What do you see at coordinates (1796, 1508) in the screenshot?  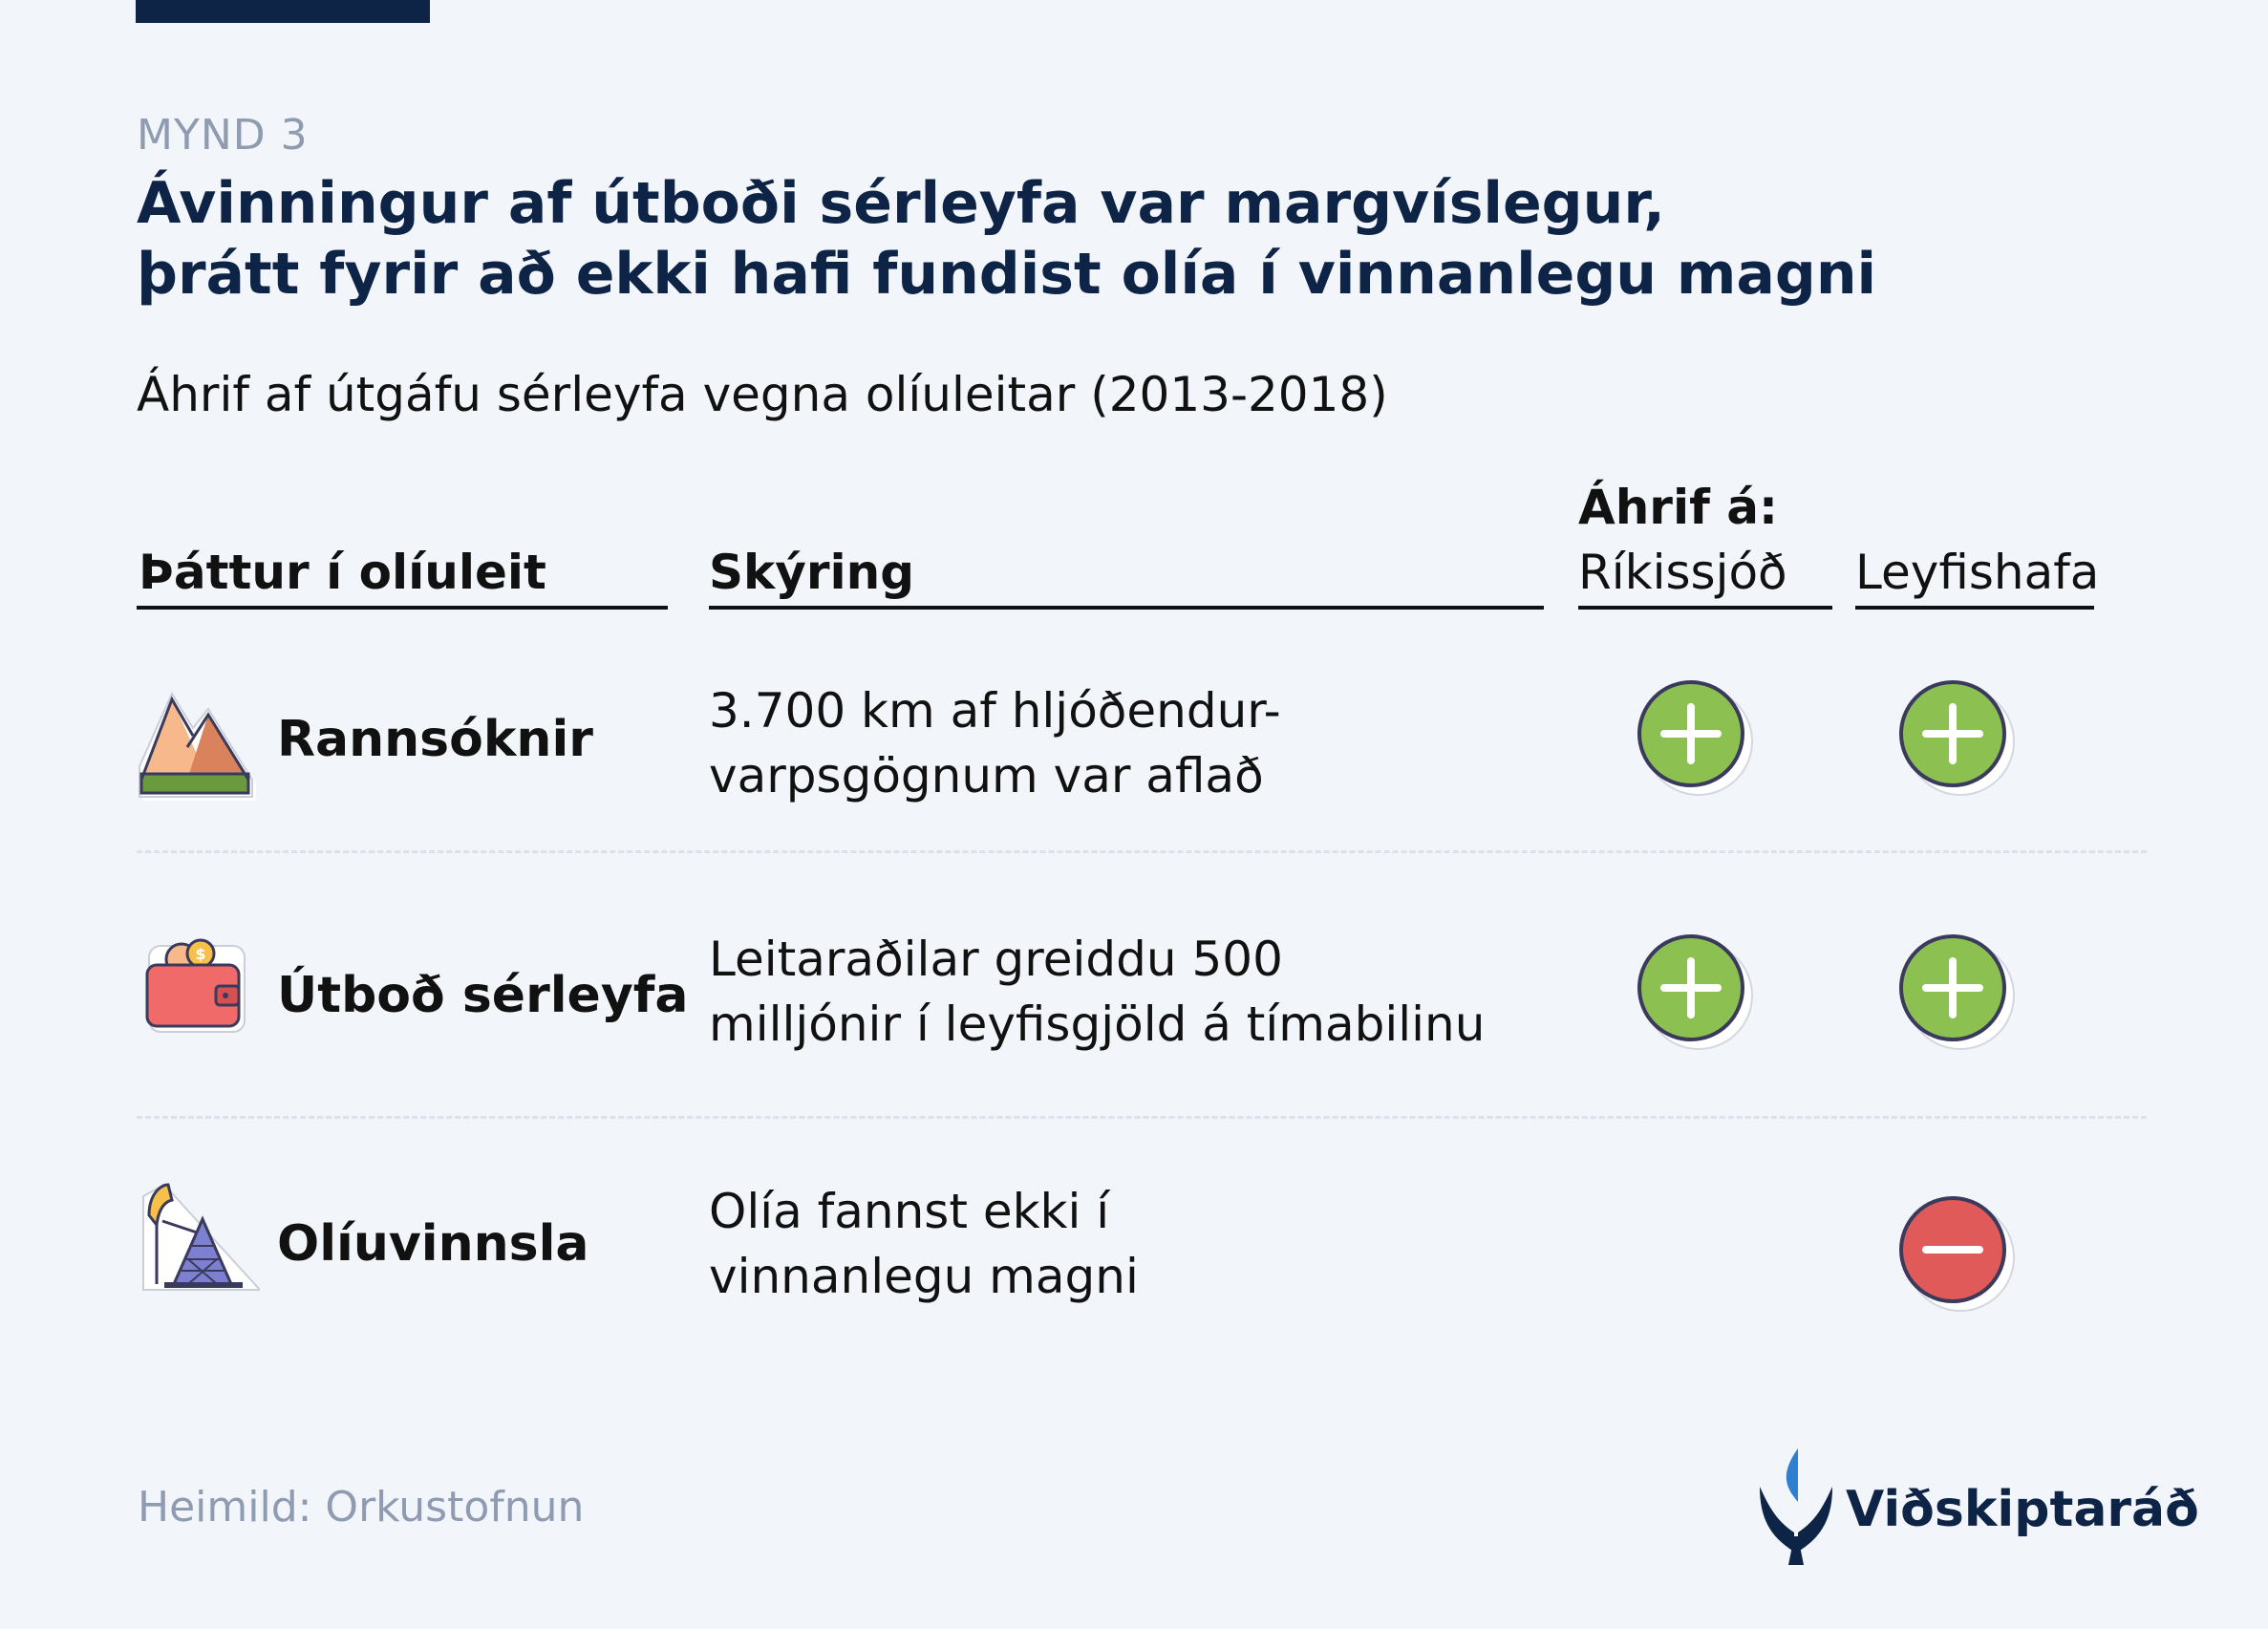 I see `brand-logo-icon` at bounding box center [1796, 1508].